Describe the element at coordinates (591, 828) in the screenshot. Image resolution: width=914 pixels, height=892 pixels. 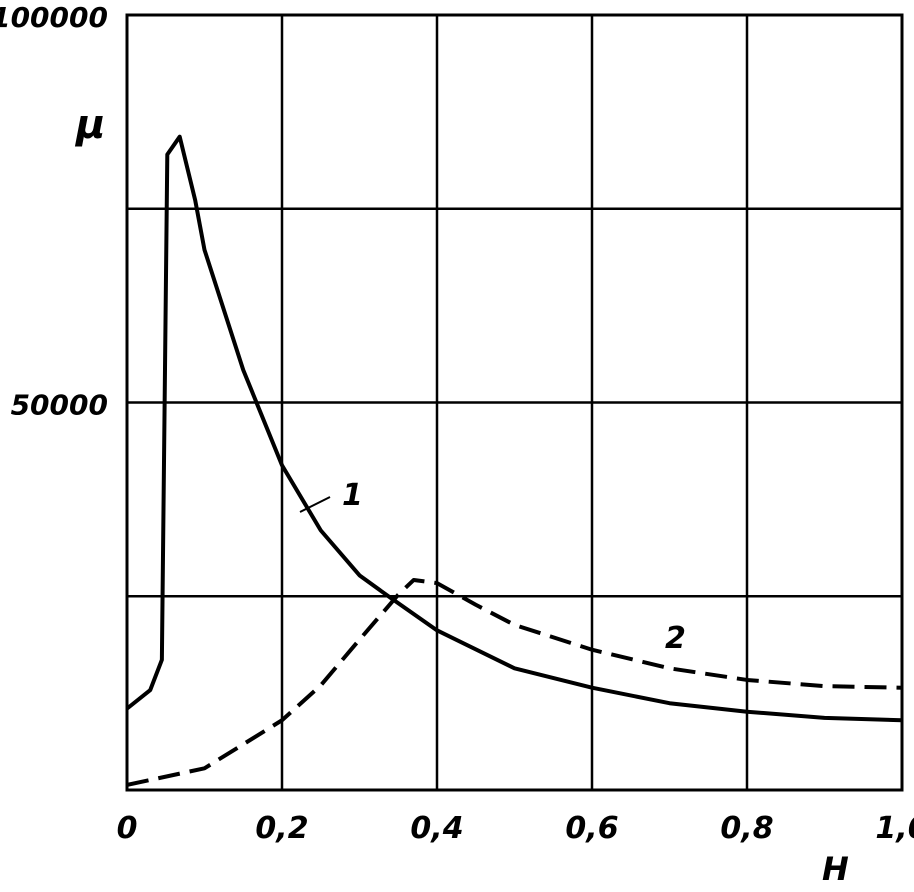
I see `x-tick-label: 0,6` at that location.